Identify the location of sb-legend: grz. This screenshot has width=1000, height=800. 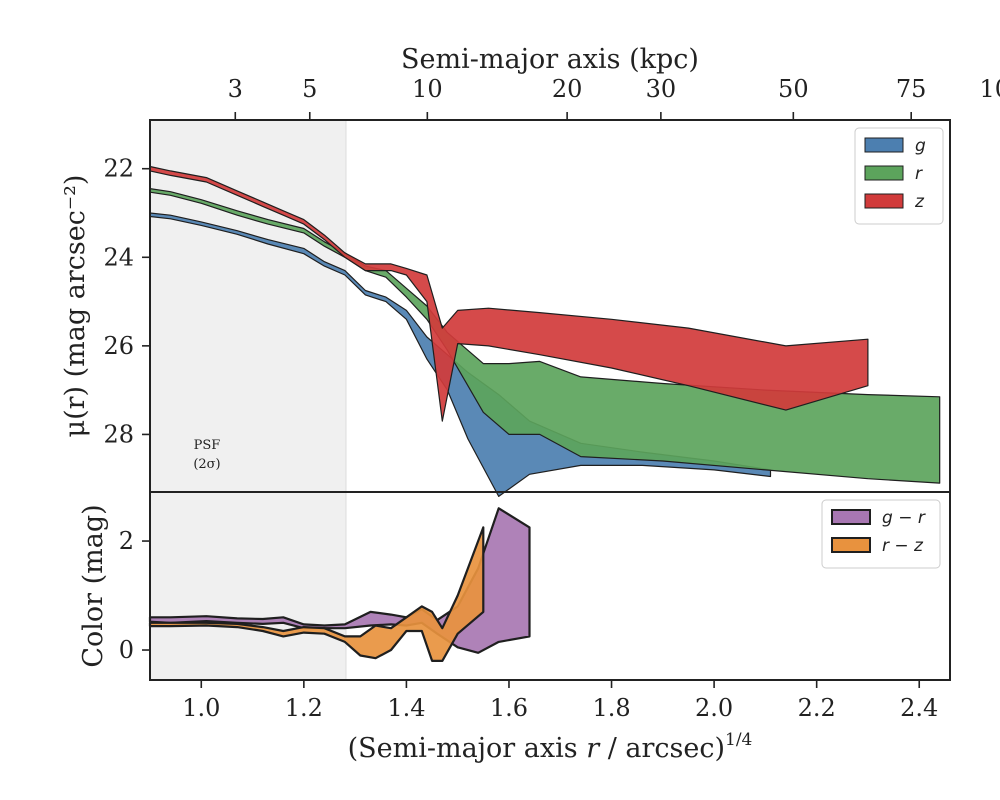
(899, 176).